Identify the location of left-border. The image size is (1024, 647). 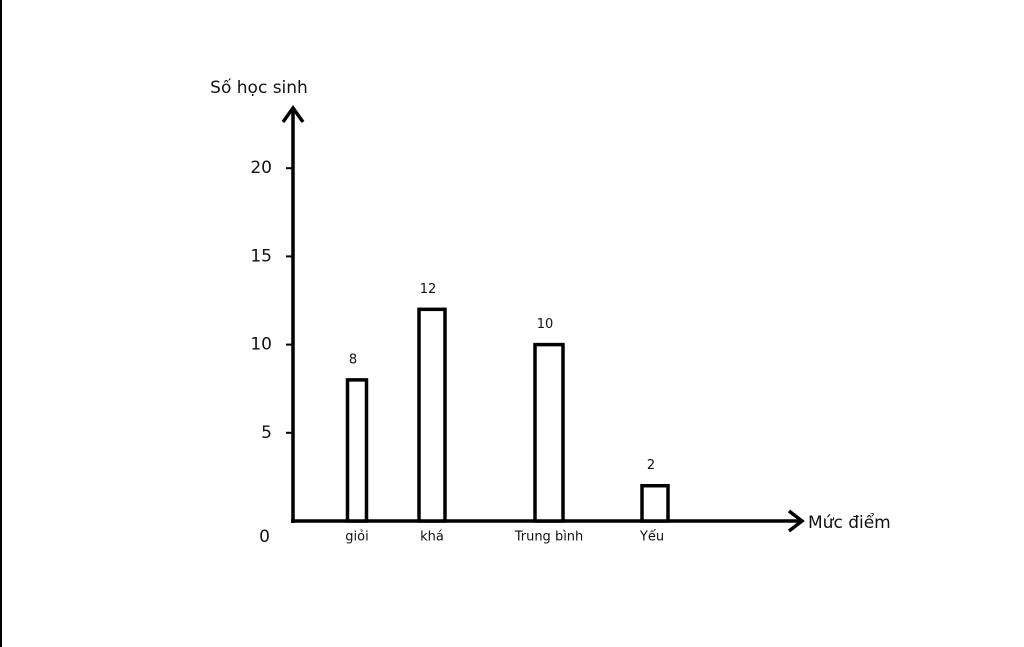
(1, 323).